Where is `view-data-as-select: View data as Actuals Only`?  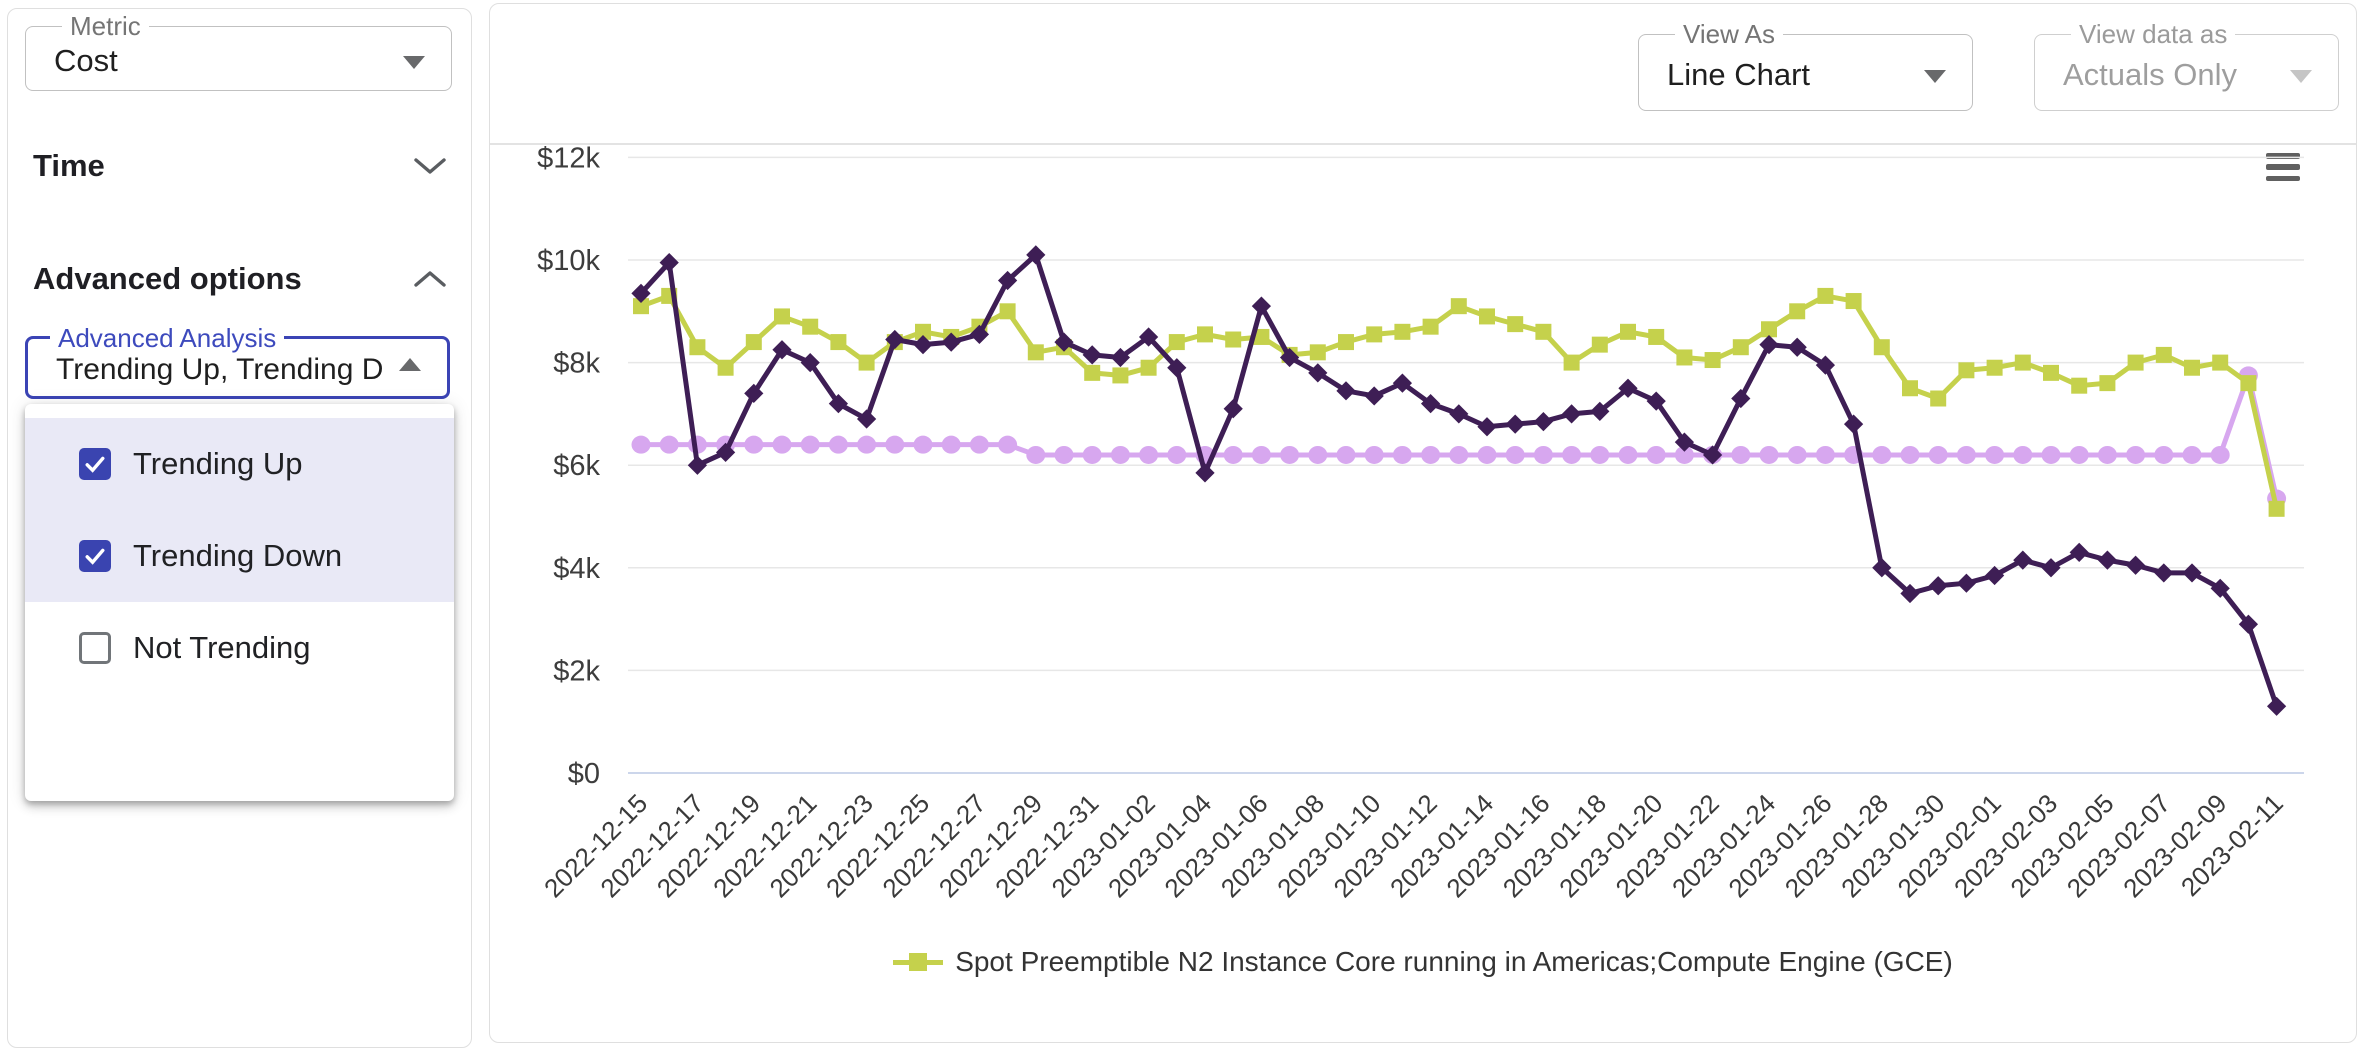 view-data-as-select: View data as Actuals Only is located at coordinates (2186, 66).